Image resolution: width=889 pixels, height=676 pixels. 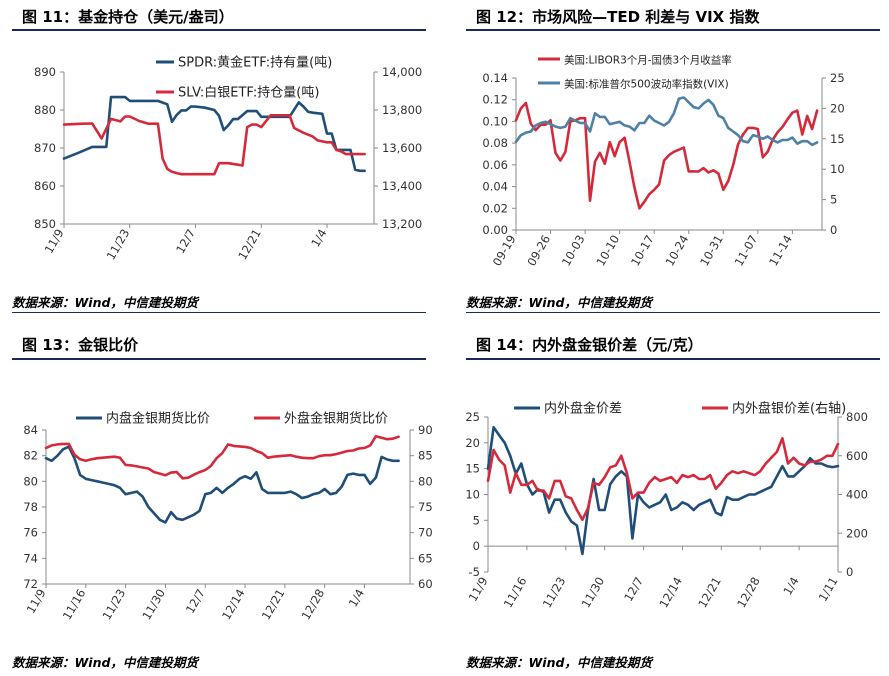 What do you see at coordinates (559, 302) in the screenshot?
I see `panel-2-source: 数据来源：Wind，中信建投期货` at bounding box center [559, 302].